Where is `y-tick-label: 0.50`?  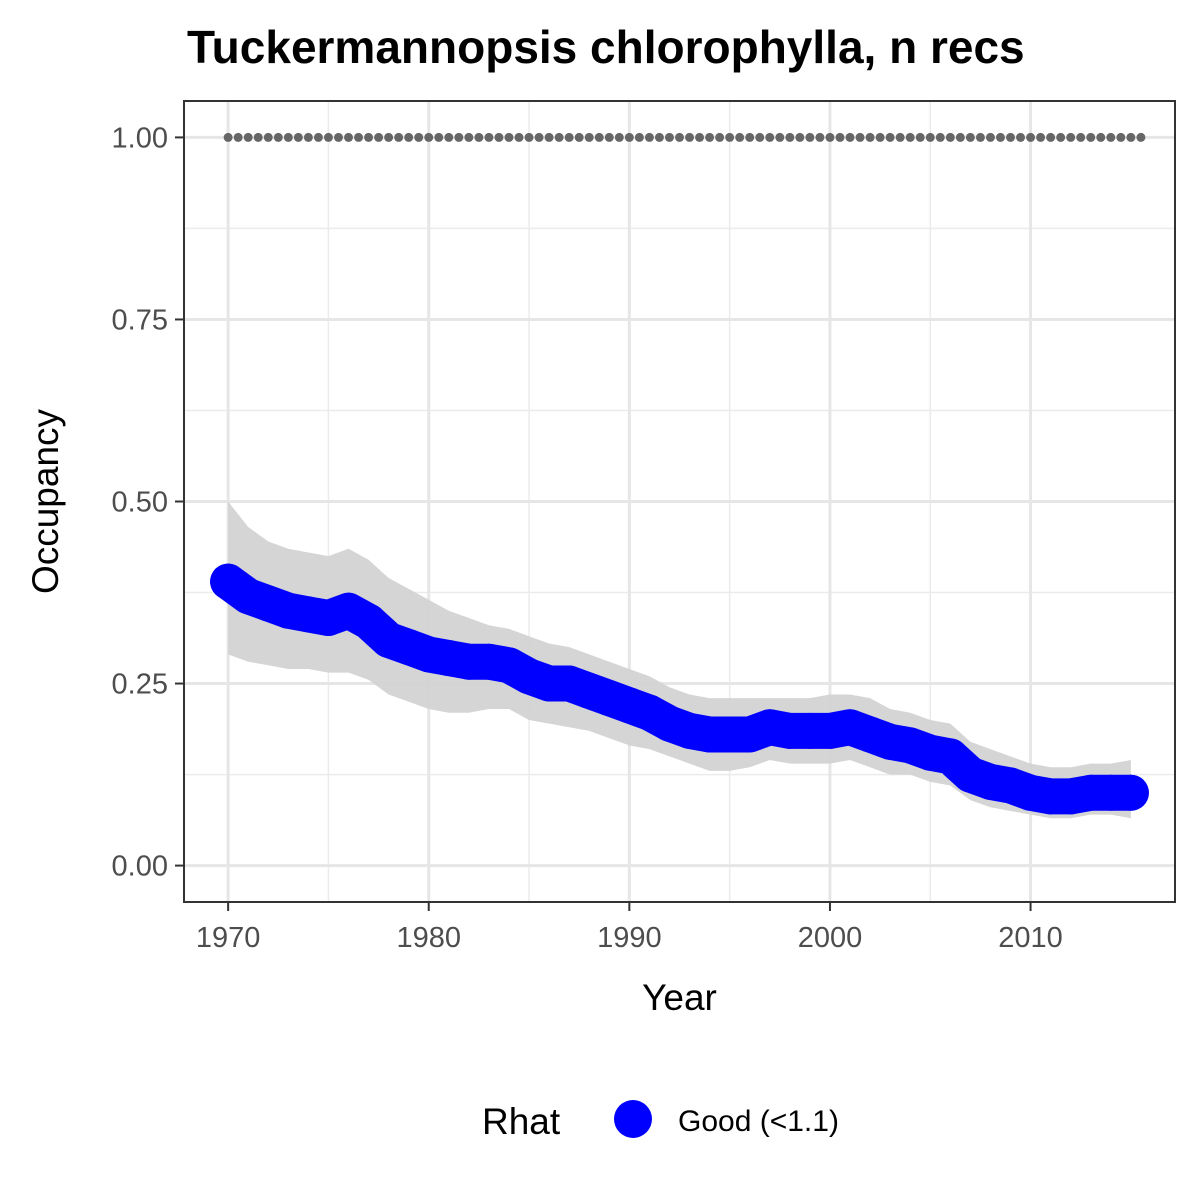
y-tick-label: 0.50 is located at coordinates (140, 503).